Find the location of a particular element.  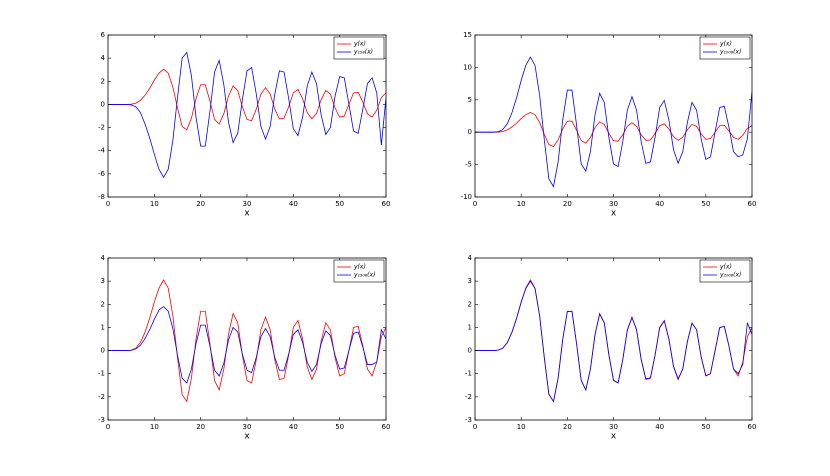

y-tick-label: -4 is located at coordinates (102, 151).